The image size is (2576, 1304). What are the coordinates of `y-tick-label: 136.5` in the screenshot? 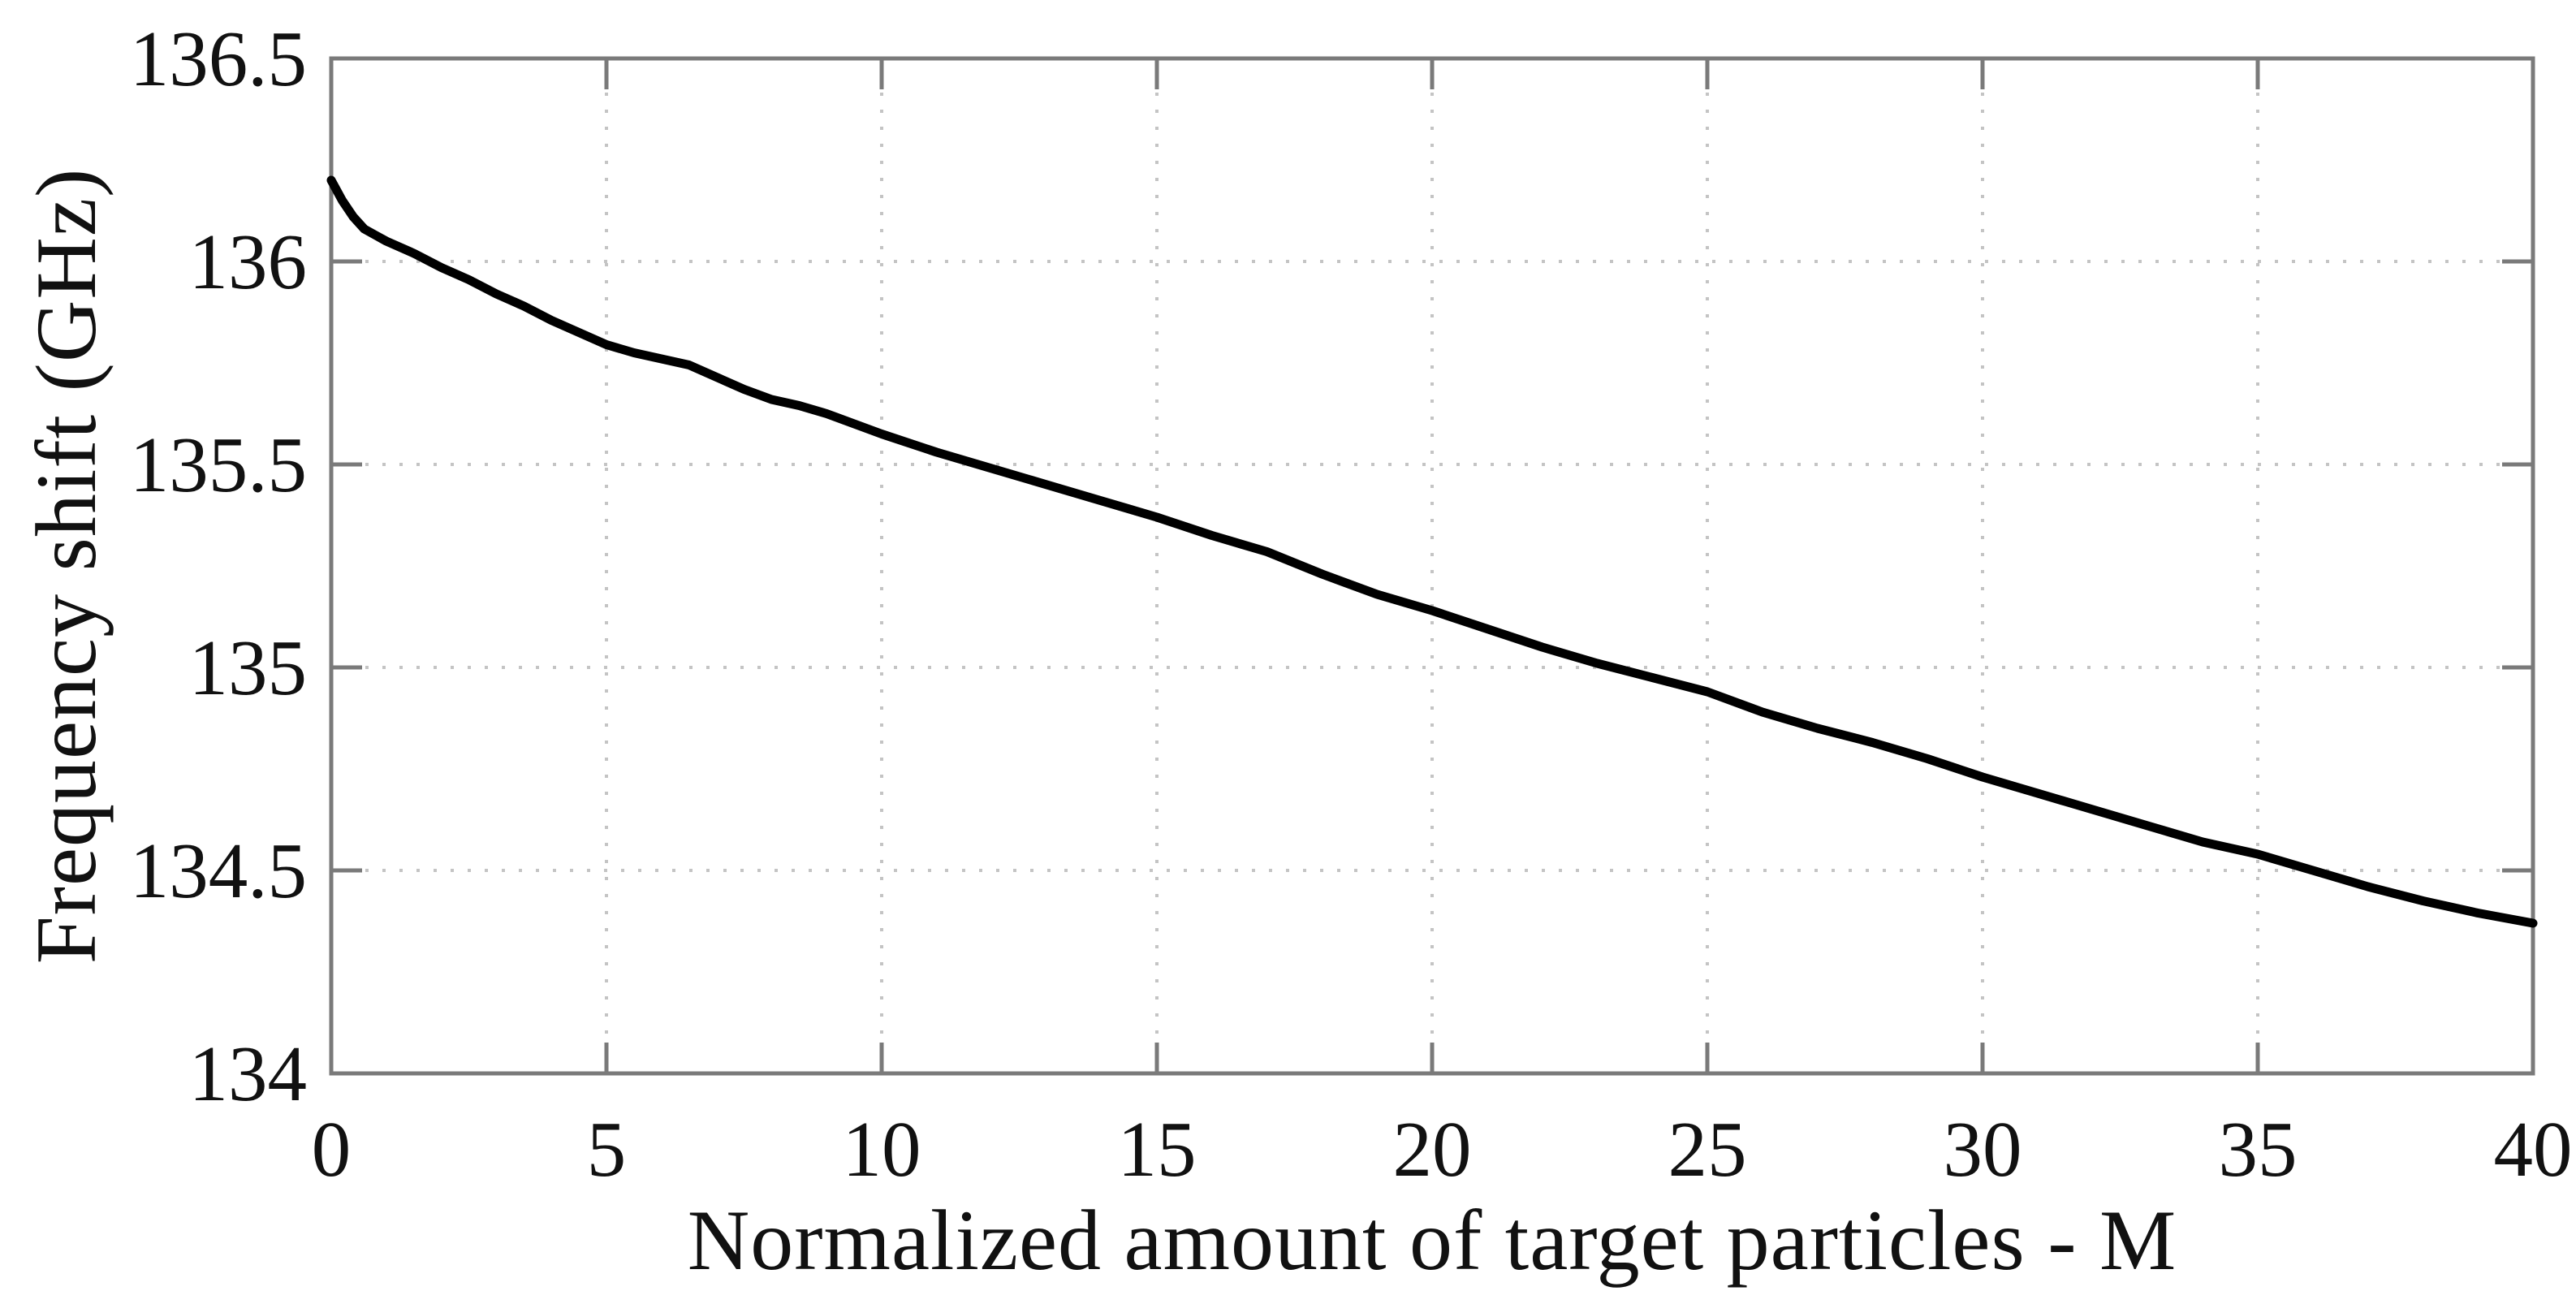 It's located at (218, 59).